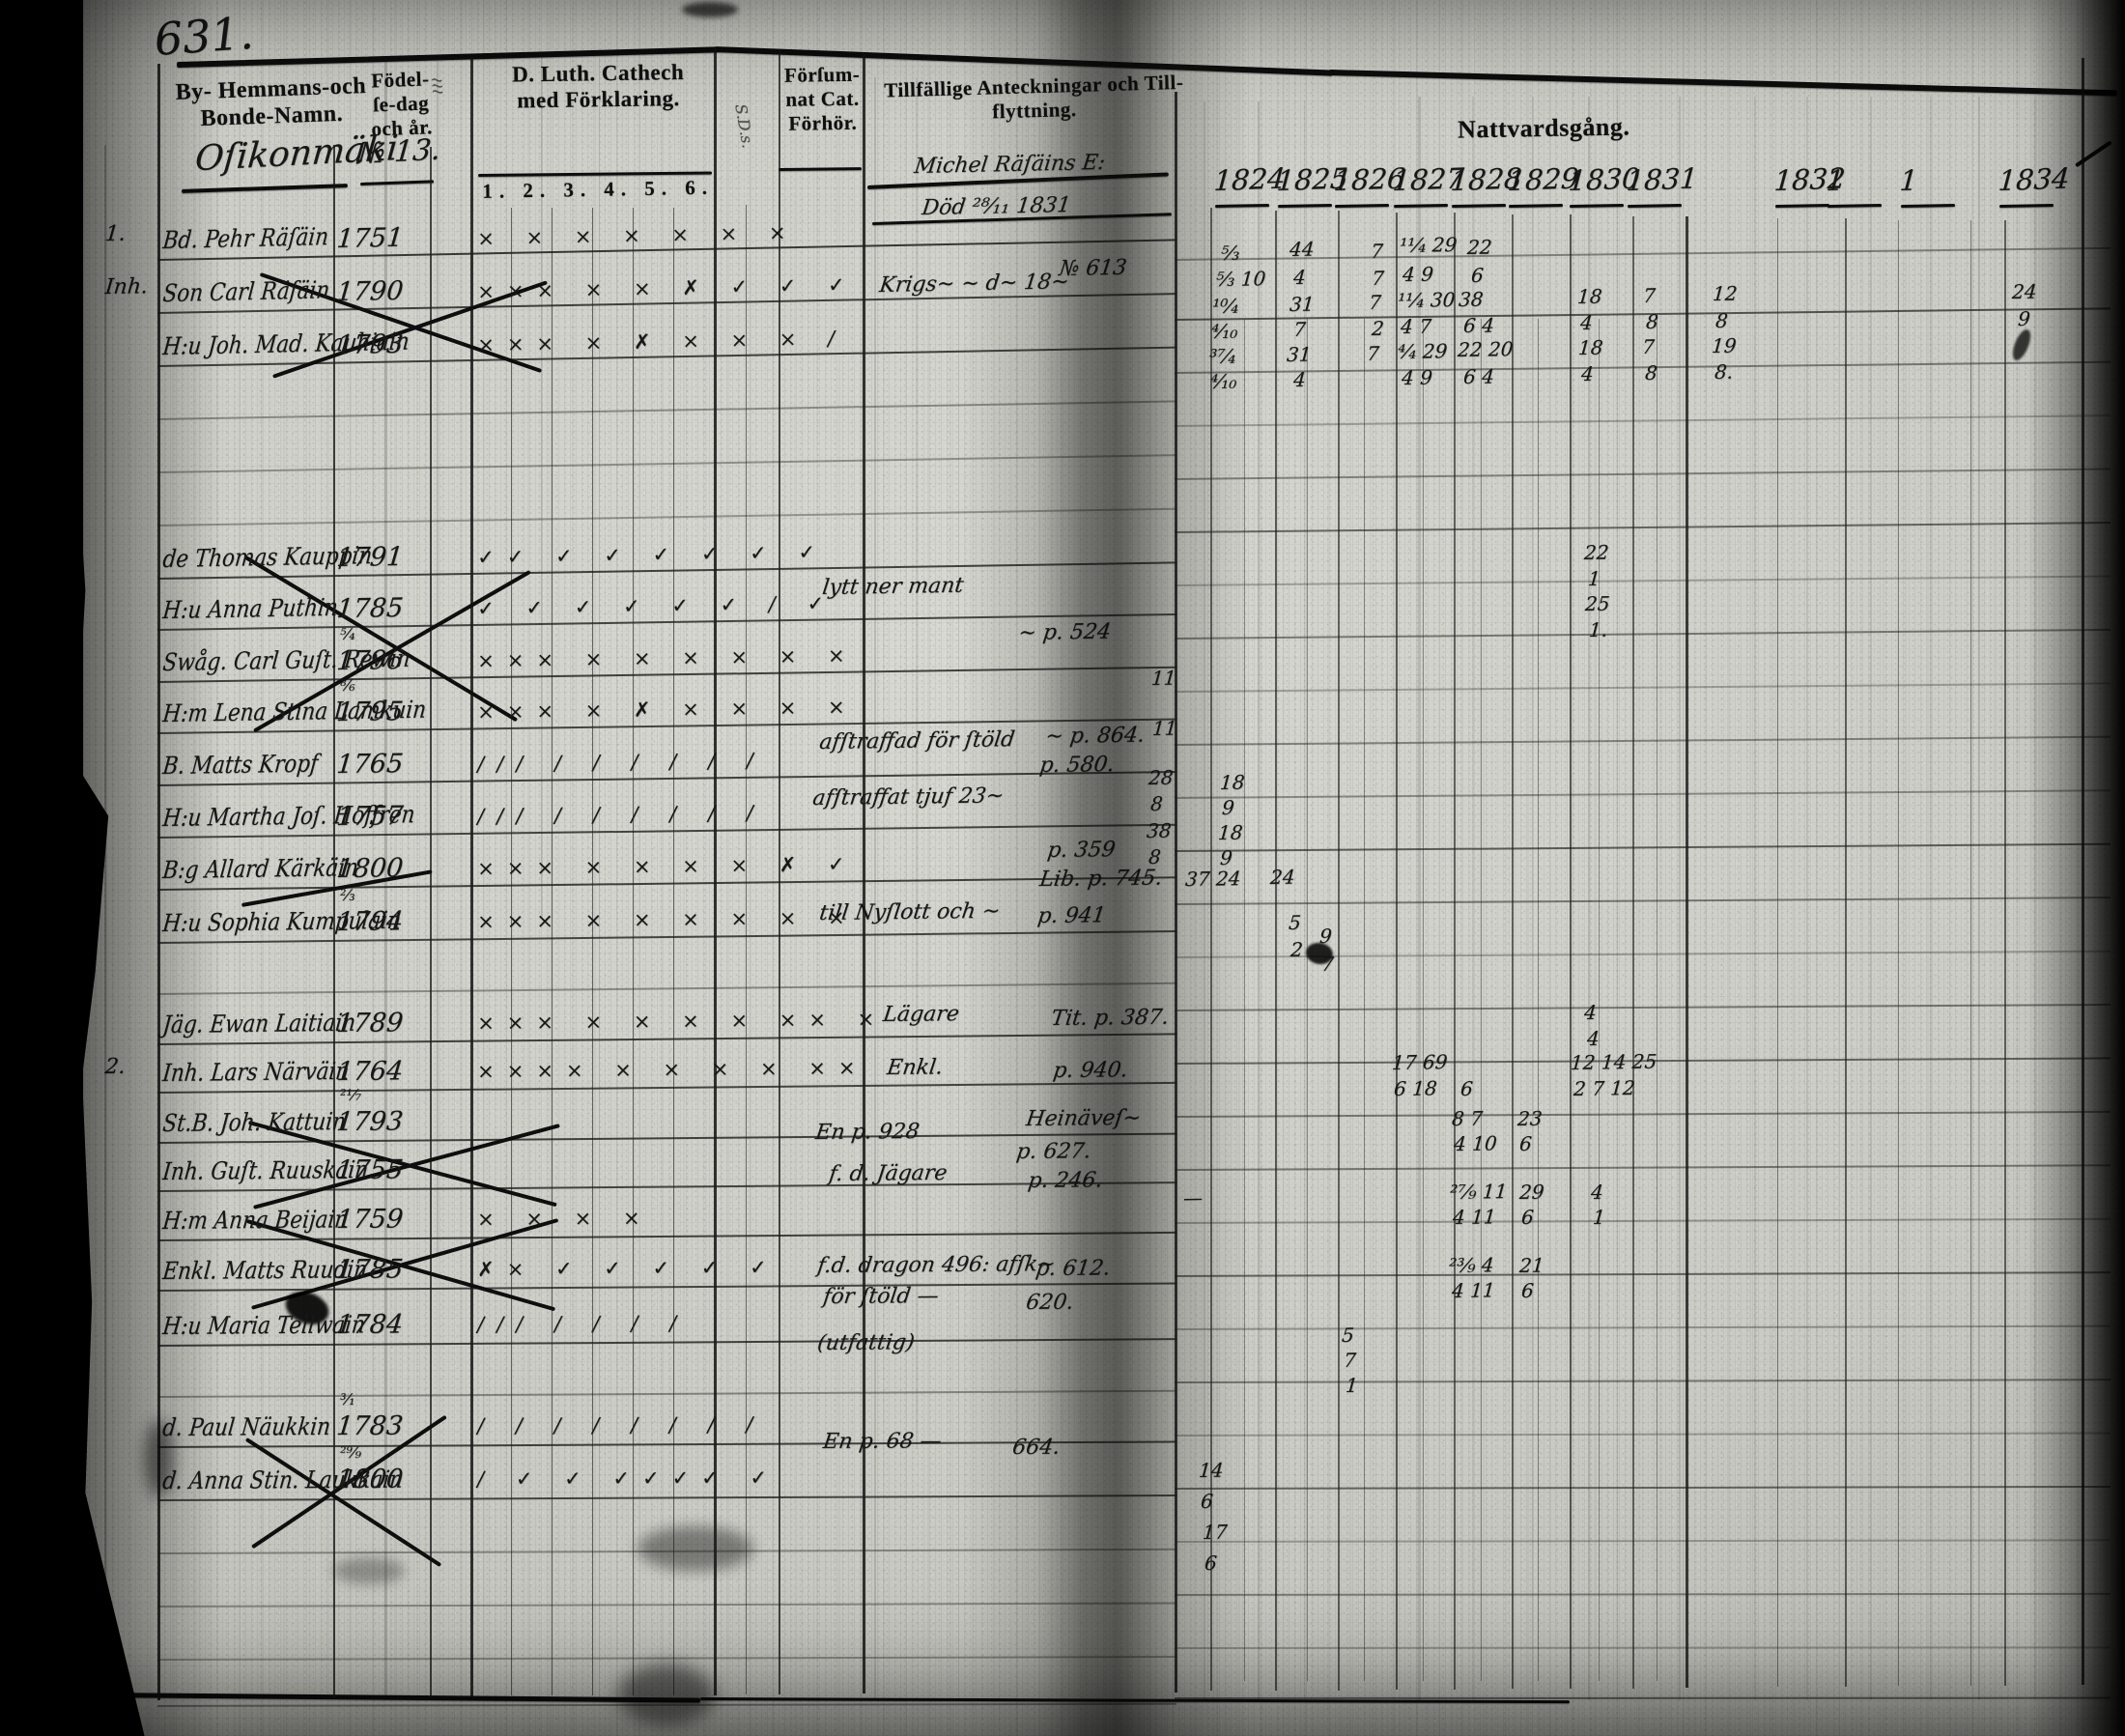 Image resolution: width=2125 pixels, height=1736 pixels. Describe the element at coordinates (1093, 268) in the screenshot. I see `marginal-annotation: № 613` at that location.